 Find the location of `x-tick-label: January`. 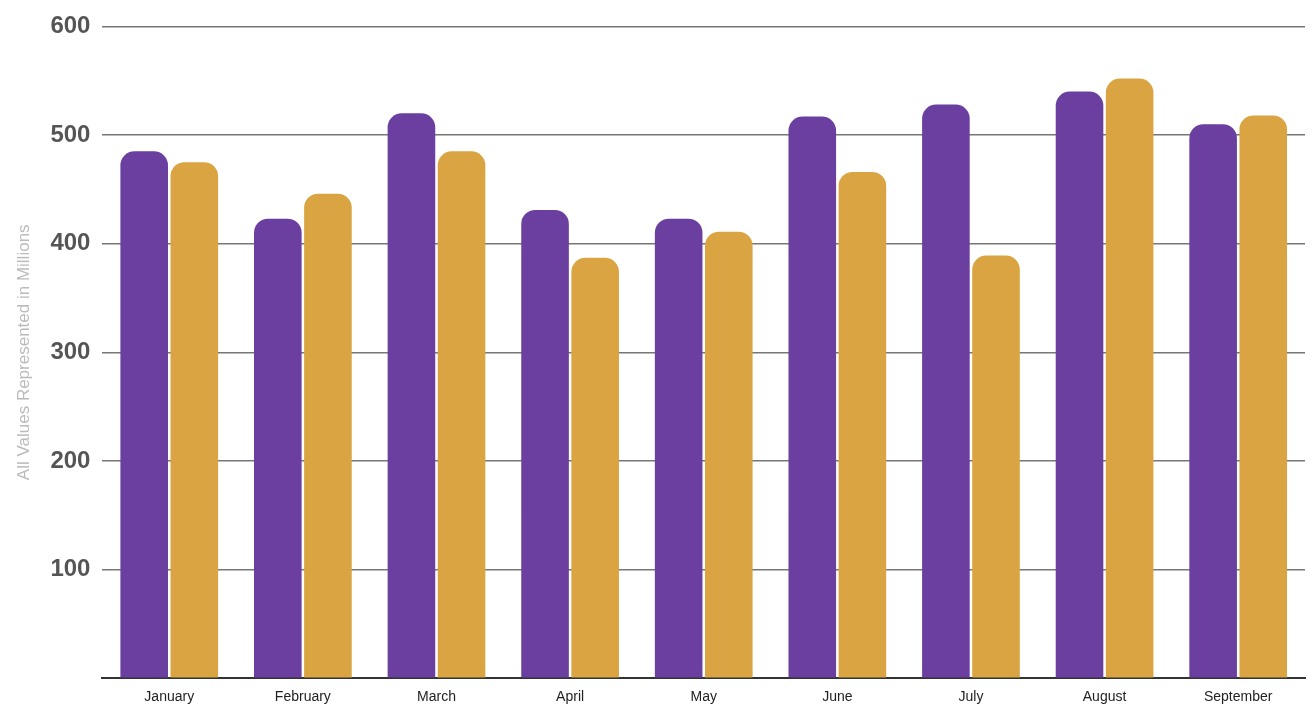

x-tick-label: January is located at coordinates (169, 696).